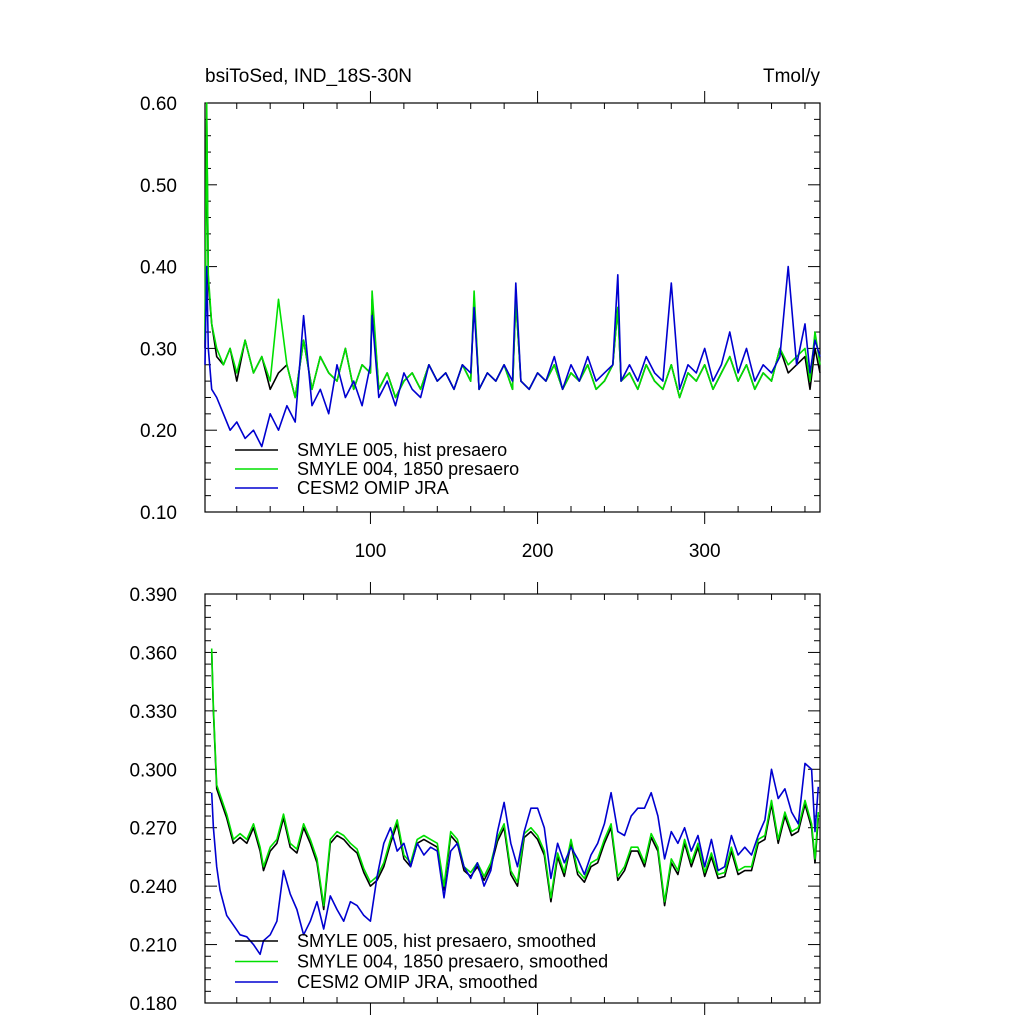  What do you see at coordinates (158, 513) in the screenshot?
I see `y-tick-label: 0.10` at bounding box center [158, 513].